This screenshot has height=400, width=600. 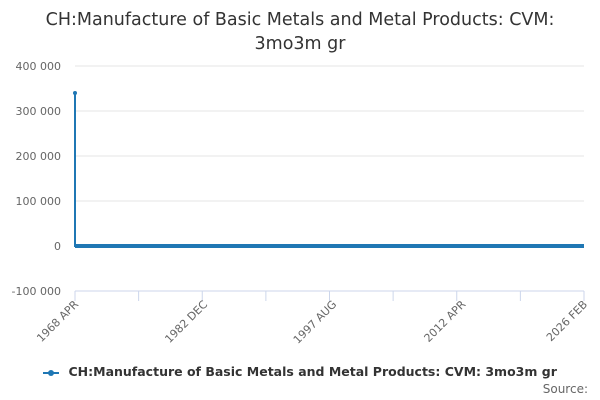 What do you see at coordinates (329, 295) in the screenshot?
I see `x-axis` at bounding box center [329, 295].